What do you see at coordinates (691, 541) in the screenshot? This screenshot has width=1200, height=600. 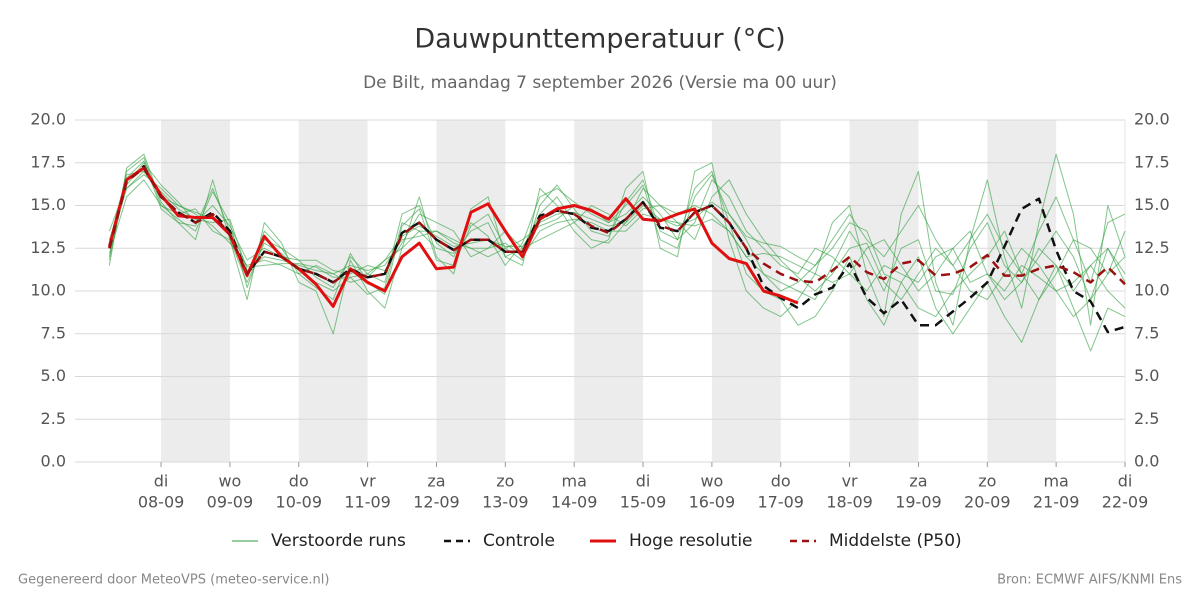 I see `legend-label: Hoge resolutie` at bounding box center [691, 541].